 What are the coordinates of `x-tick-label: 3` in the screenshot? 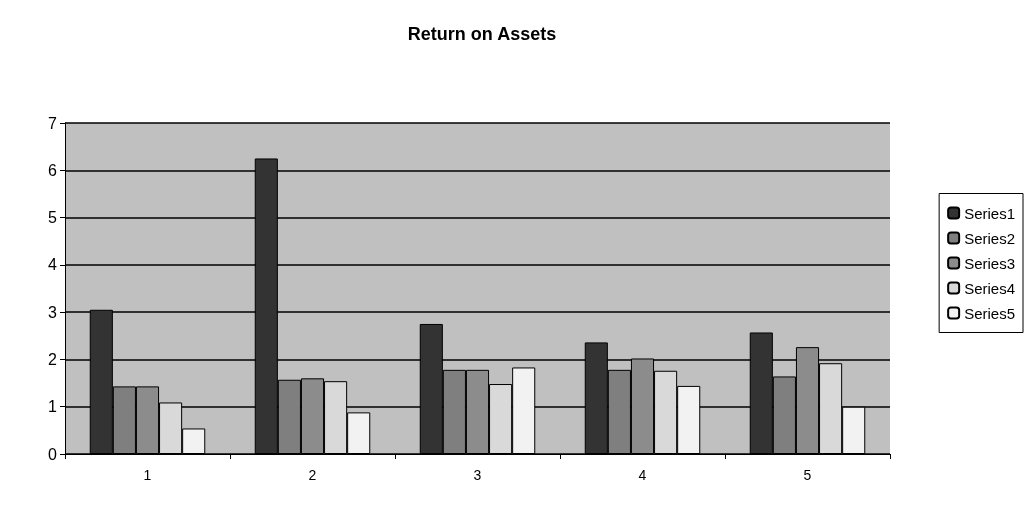 It's located at (477, 475).